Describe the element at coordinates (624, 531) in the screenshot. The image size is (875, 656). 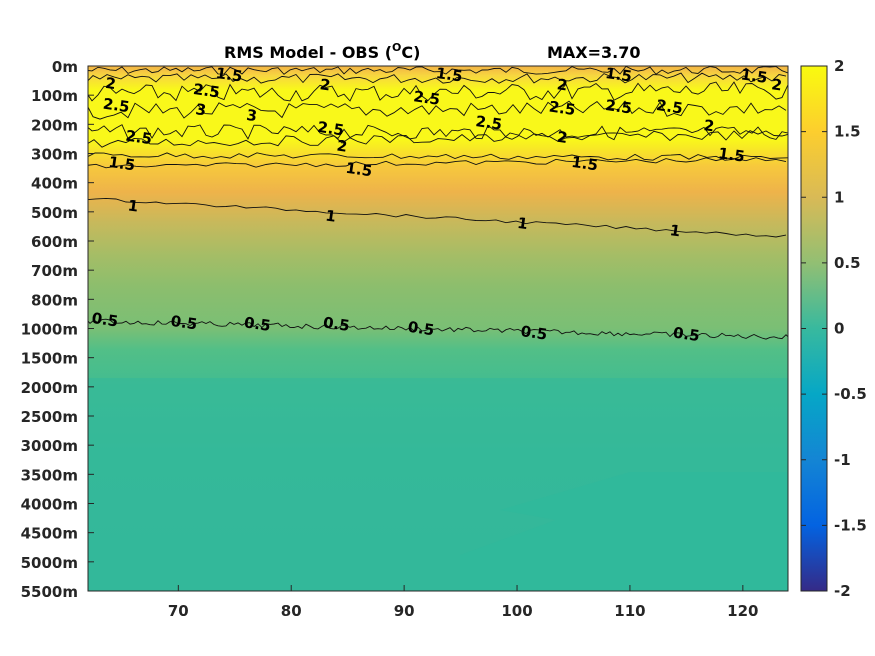
I see `deep-tongue` at that location.